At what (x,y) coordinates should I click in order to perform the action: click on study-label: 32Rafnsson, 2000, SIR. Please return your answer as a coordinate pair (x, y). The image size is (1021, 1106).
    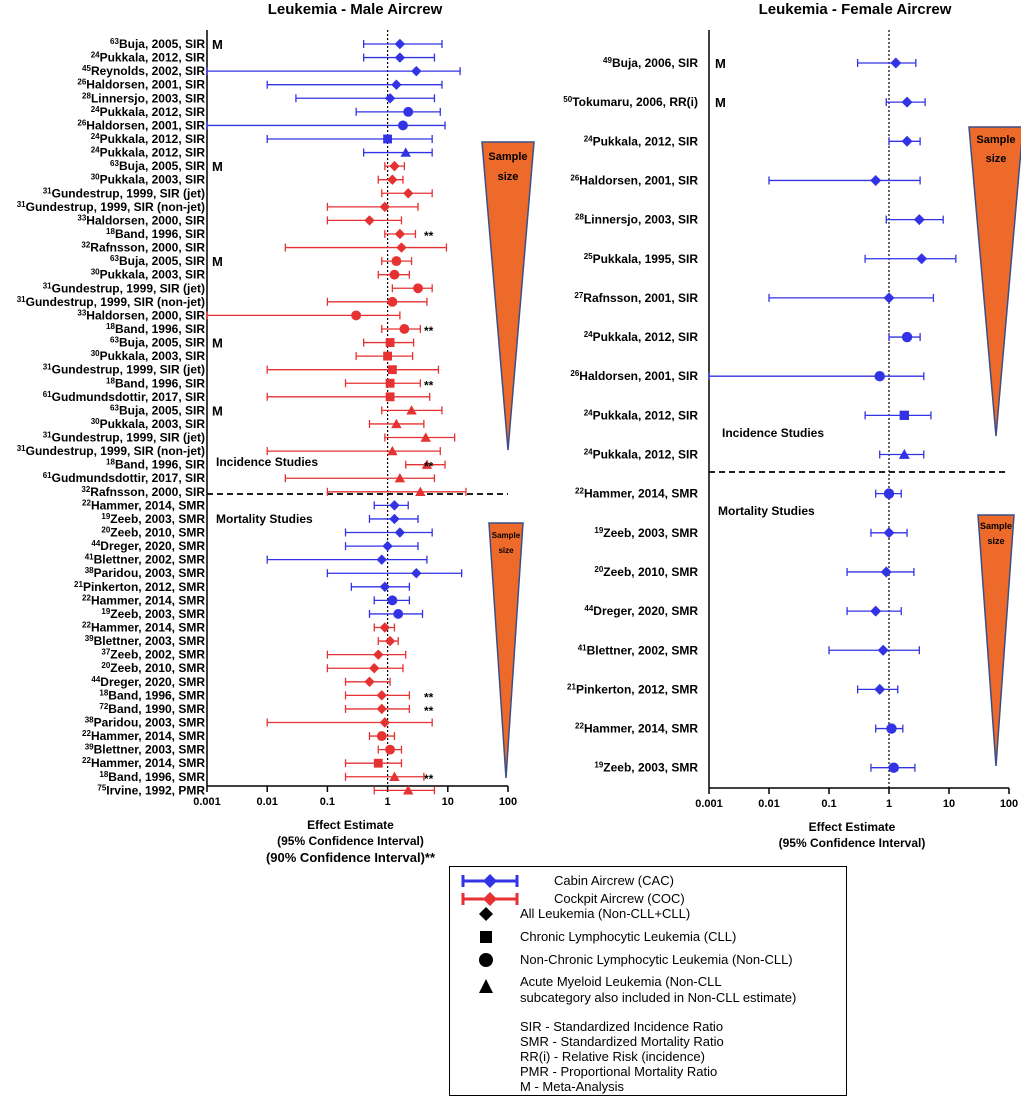
    Looking at the image, I should click on (143, 491).